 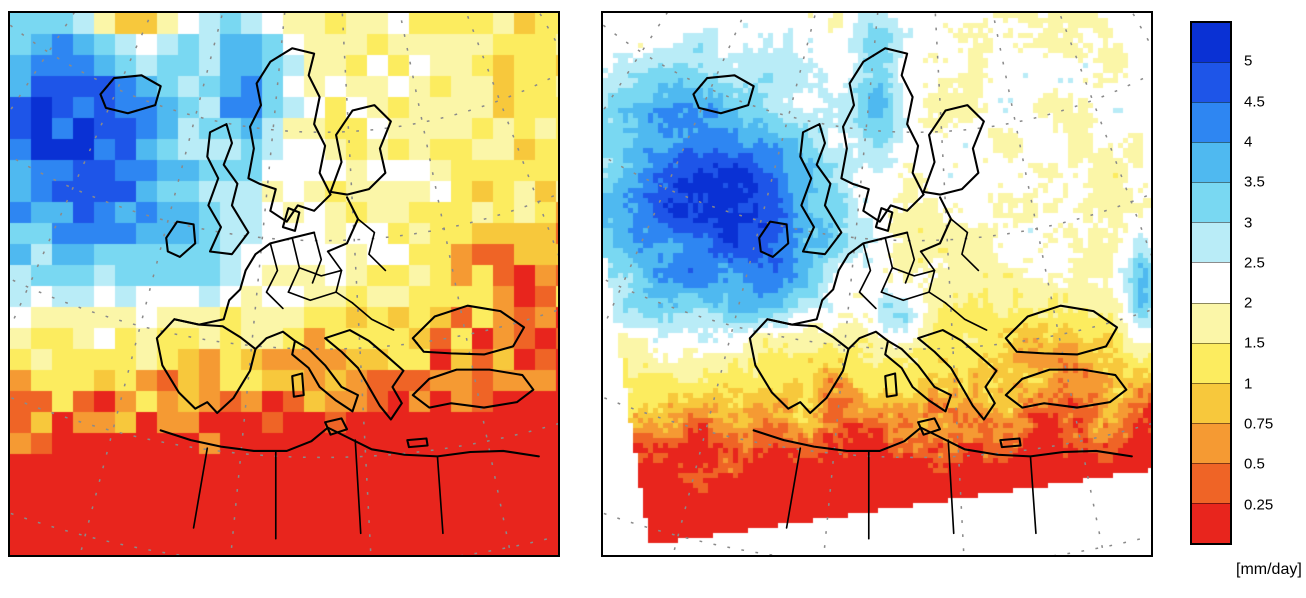 What do you see at coordinates (1254, 343) in the screenshot?
I see `colorbar-tick-label: 1.5` at bounding box center [1254, 343].